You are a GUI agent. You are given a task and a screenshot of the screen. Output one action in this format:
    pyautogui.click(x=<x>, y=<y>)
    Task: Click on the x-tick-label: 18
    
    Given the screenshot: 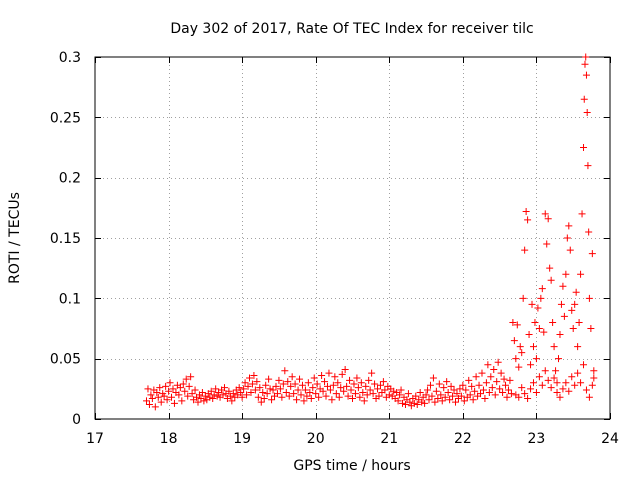 What is the action you would take?
    pyautogui.click(x=169, y=439)
    